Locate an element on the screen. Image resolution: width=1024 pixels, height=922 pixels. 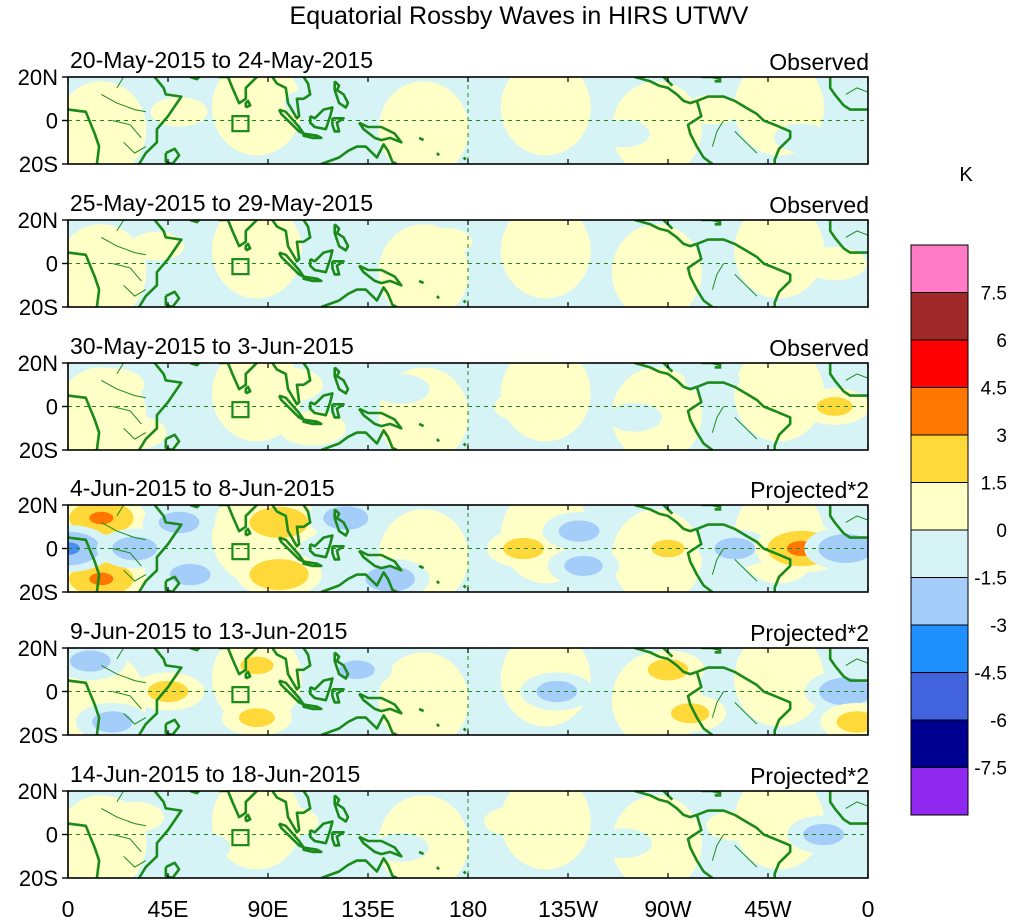
lat-label-20n: 20N is located at coordinates (38, 505).